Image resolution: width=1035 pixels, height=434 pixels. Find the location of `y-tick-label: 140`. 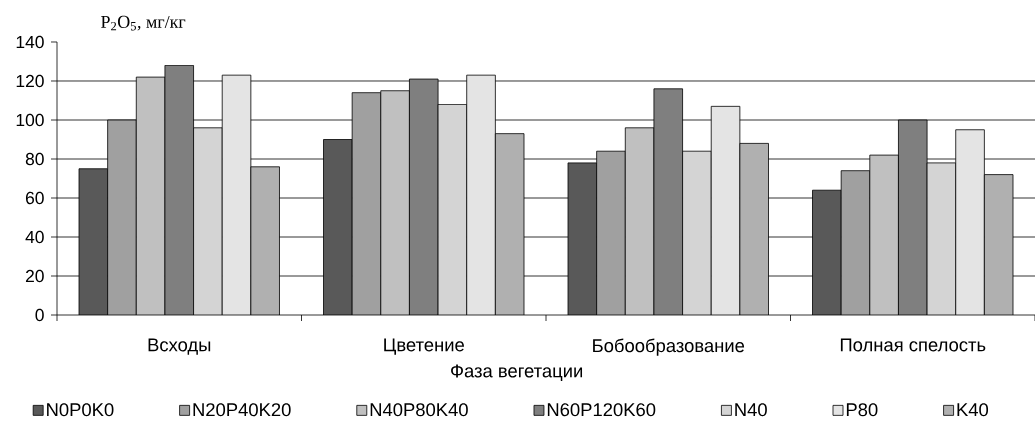

y-tick-label: 140 is located at coordinates (30, 42).